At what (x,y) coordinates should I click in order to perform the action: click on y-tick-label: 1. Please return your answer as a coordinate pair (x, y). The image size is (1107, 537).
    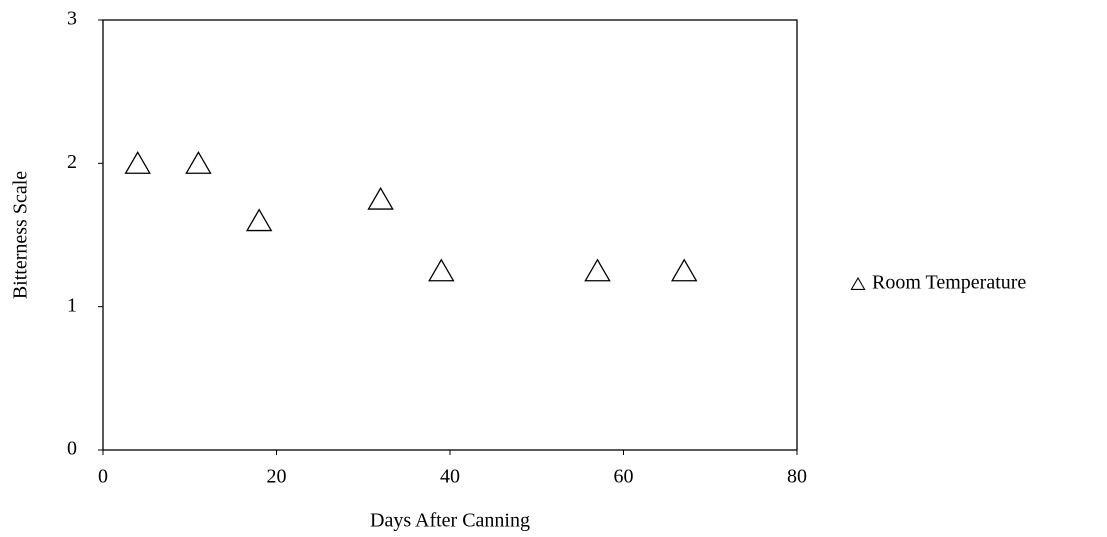
    Looking at the image, I should click on (72, 305).